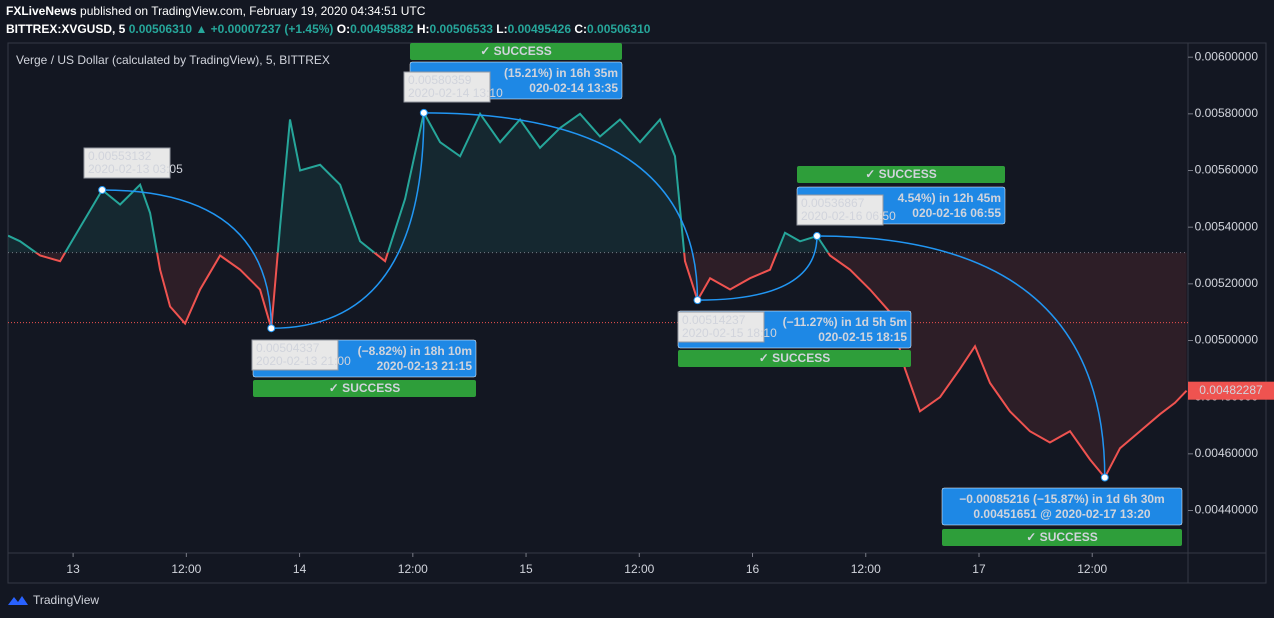 The height and width of the screenshot is (618, 1274). What do you see at coordinates (161, 29) in the screenshot?
I see `price: 0.00506310` at bounding box center [161, 29].